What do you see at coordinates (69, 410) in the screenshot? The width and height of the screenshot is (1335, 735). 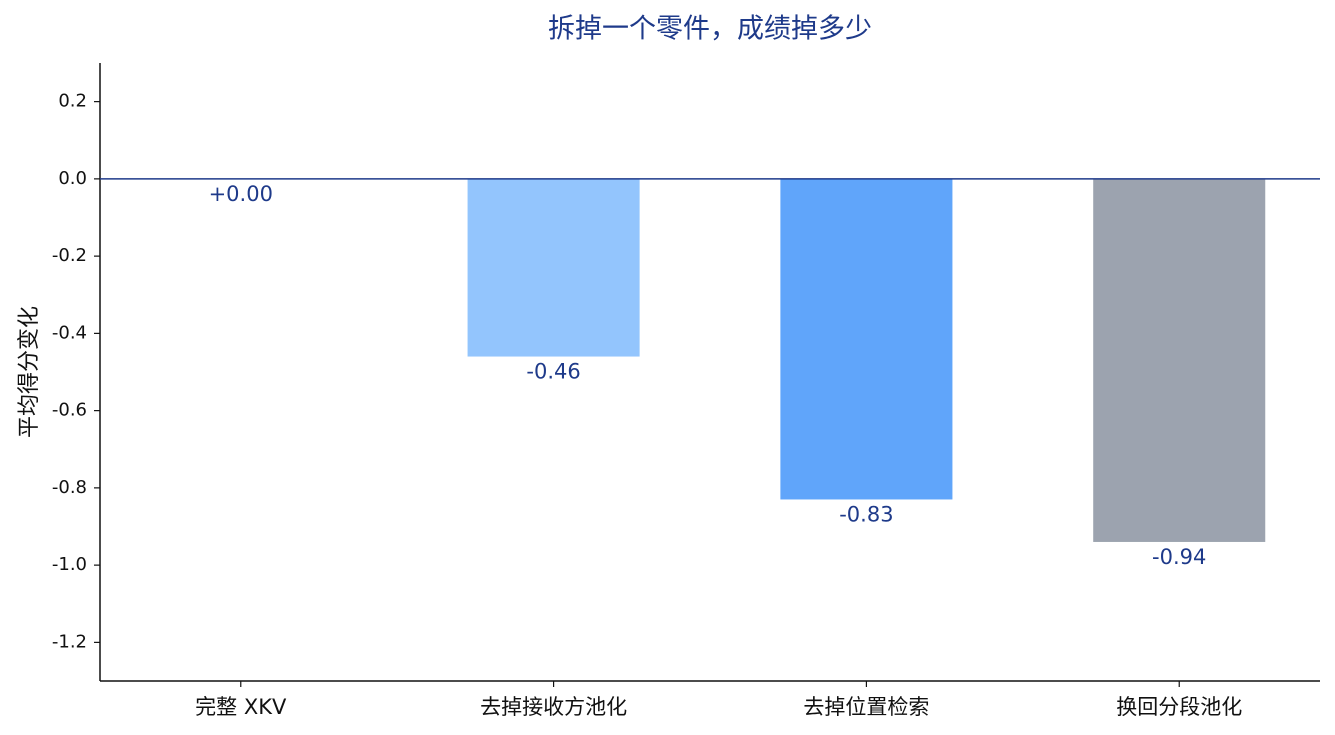 I see `y-tick-label: -0.6` at bounding box center [69, 410].